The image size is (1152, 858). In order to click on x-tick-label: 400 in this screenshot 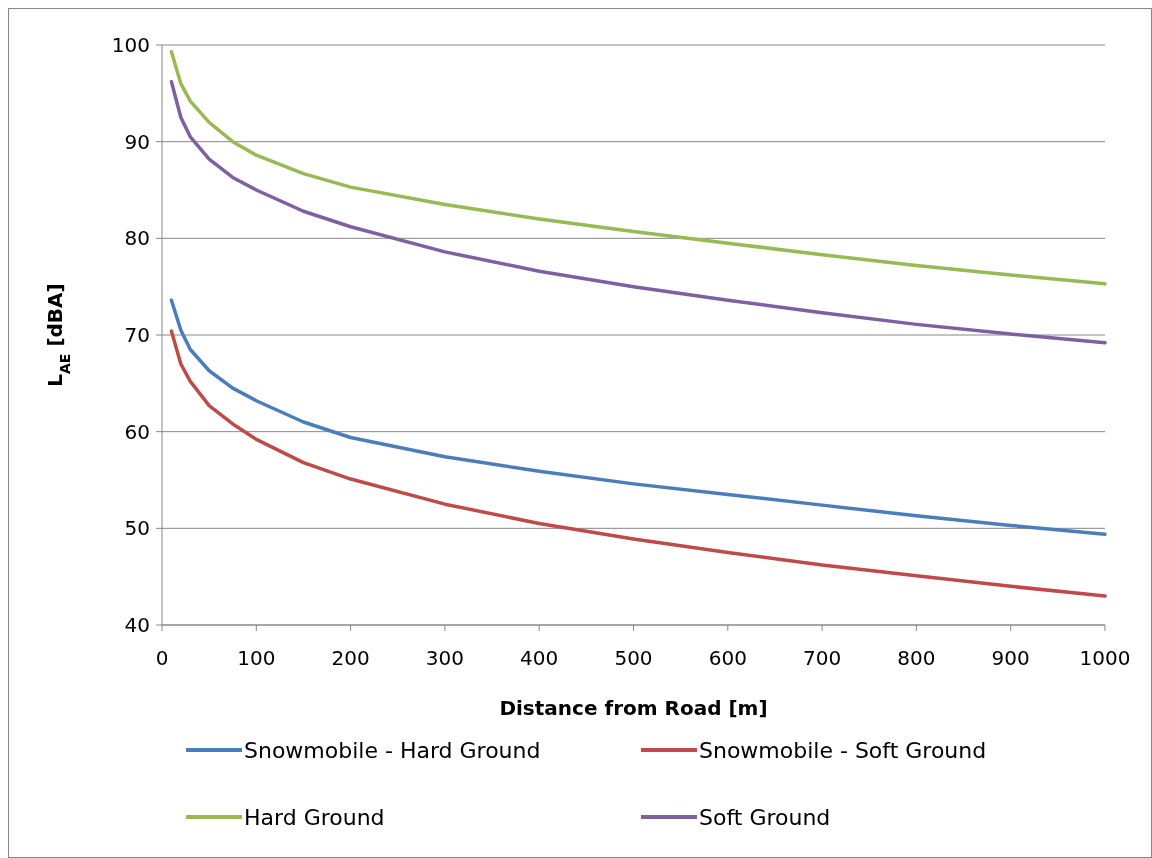, I will do `click(539, 658)`.